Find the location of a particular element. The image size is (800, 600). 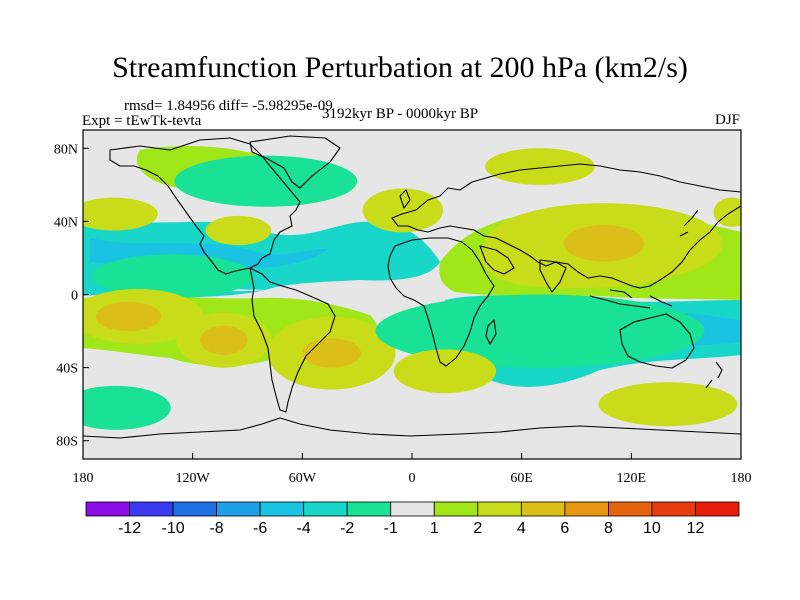

colorbar-label: 10 is located at coordinates (652, 528).